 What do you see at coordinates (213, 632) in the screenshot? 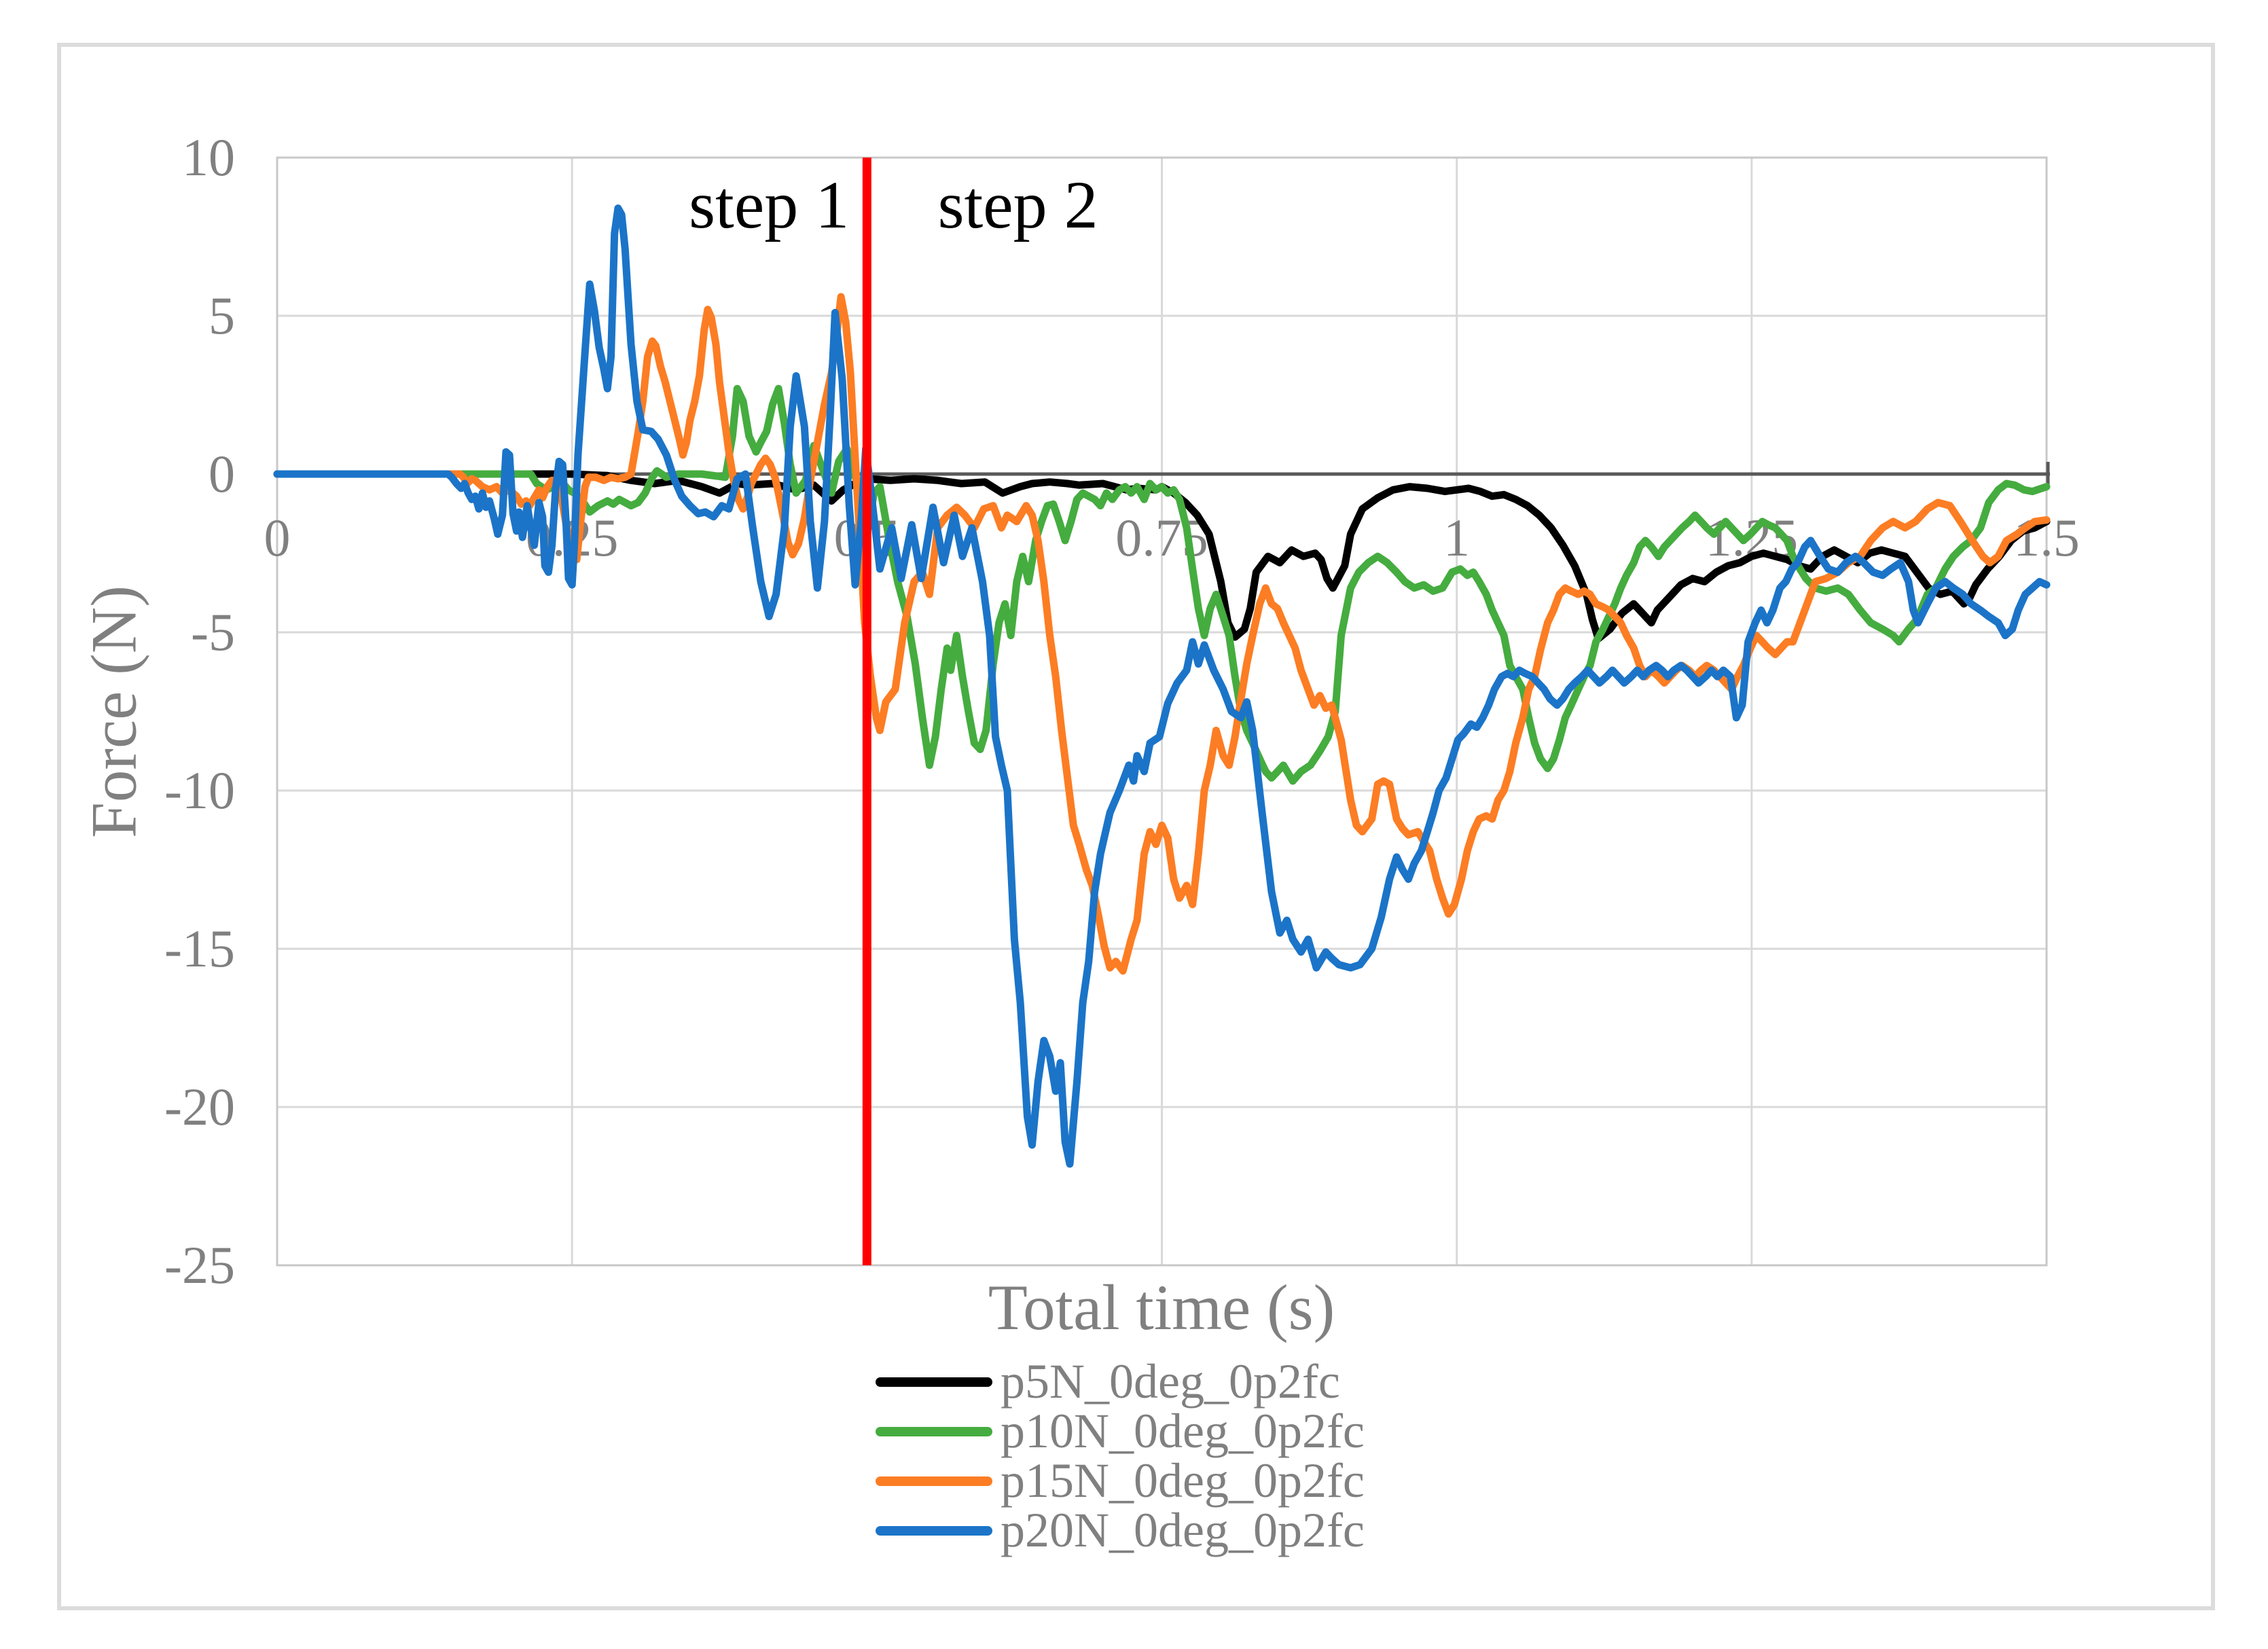
I see `y-tick-label: -5` at bounding box center [213, 632].